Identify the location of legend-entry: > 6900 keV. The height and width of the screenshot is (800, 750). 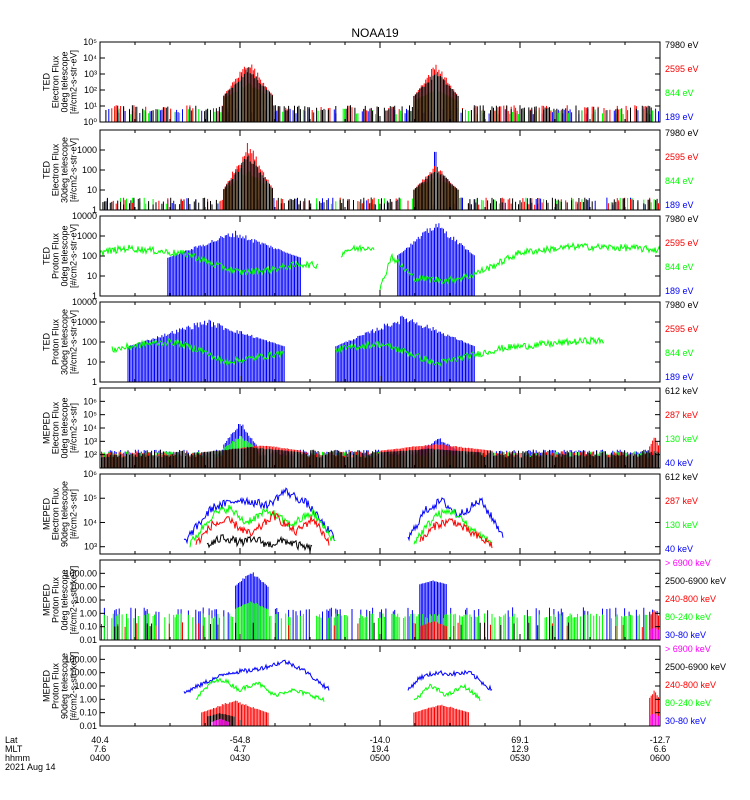
(688, 649).